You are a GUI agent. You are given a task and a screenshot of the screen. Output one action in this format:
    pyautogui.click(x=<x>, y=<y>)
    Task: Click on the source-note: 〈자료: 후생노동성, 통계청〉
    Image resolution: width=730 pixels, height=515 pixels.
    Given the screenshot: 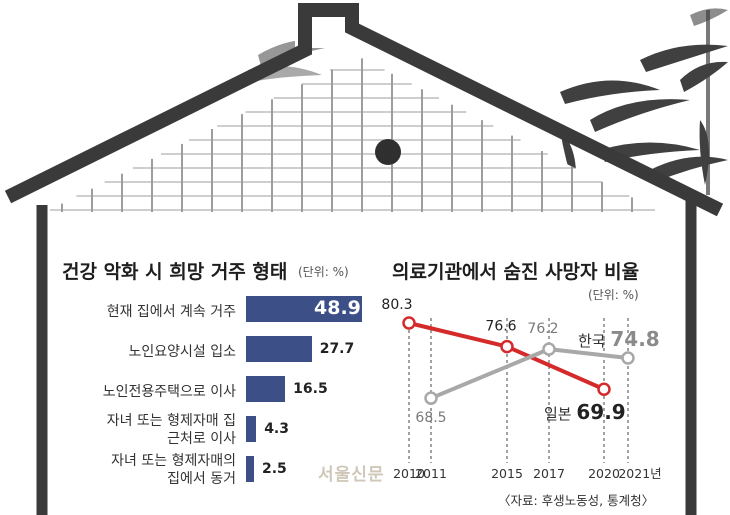 What is the action you would take?
    pyautogui.click(x=576, y=500)
    